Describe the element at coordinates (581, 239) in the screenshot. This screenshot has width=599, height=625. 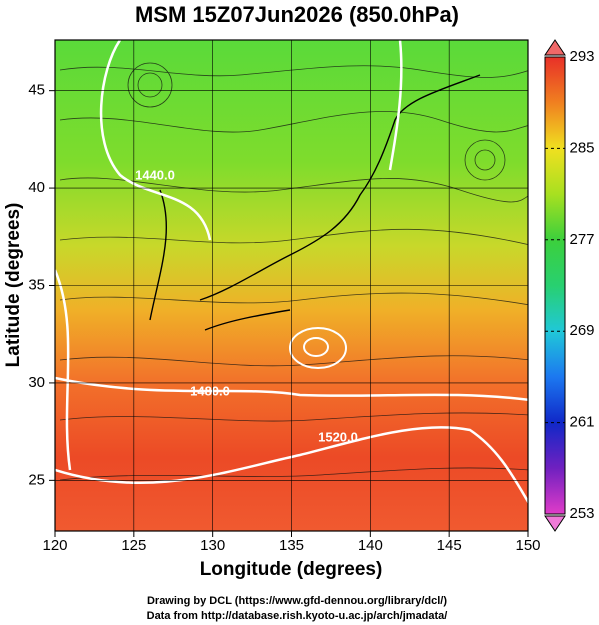
I see `colorbar-tick-label: 277` at that location.